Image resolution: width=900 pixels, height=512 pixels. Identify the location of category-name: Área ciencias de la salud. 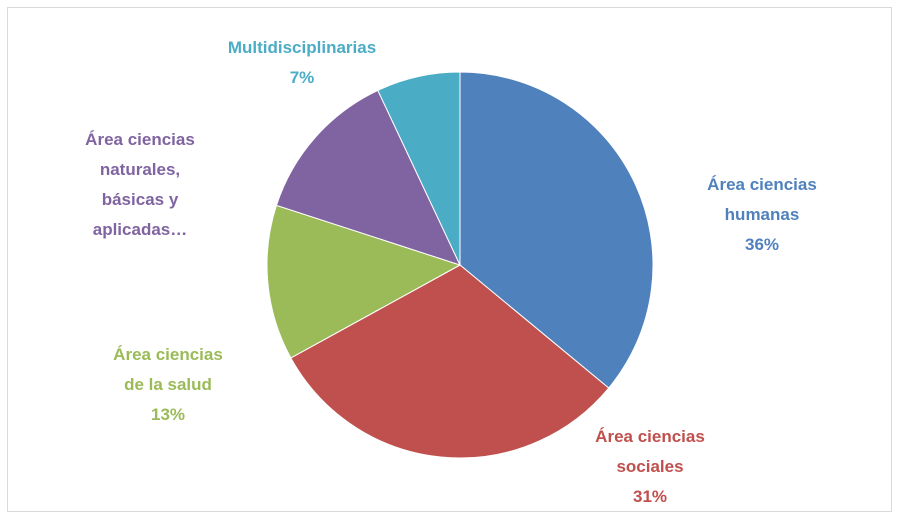
(168, 369).